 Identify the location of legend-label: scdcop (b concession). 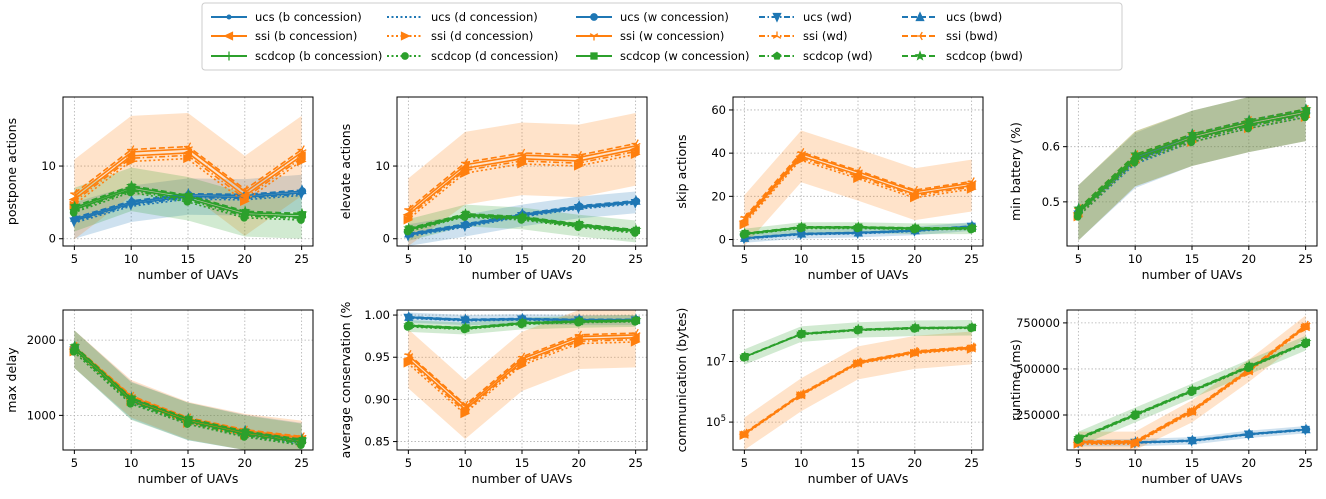
(318, 56).